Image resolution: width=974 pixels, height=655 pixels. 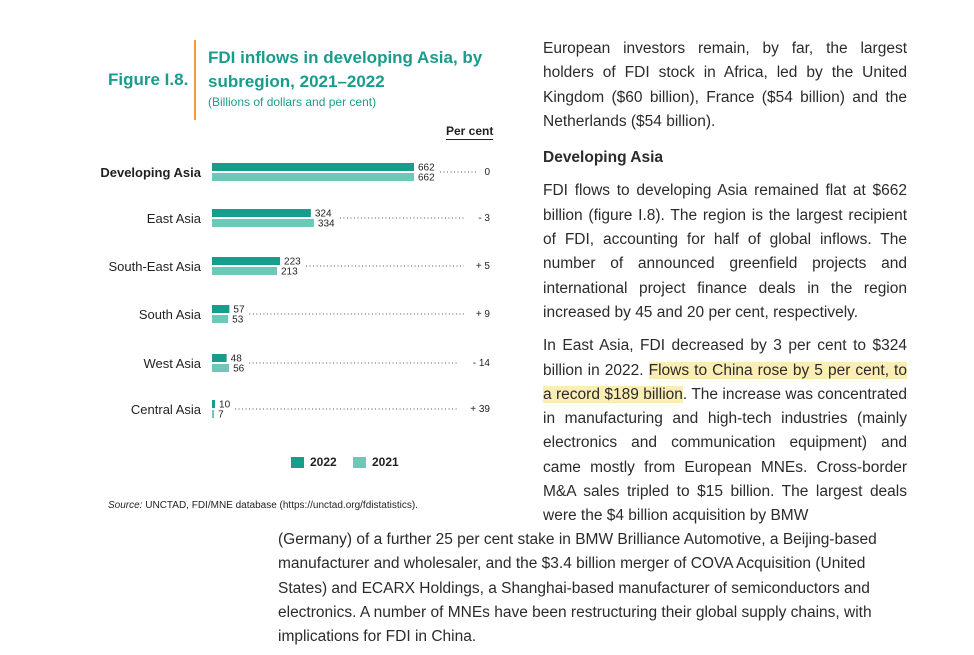 What do you see at coordinates (385, 462) in the screenshot?
I see `legend-label-2021: 2021` at bounding box center [385, 462].